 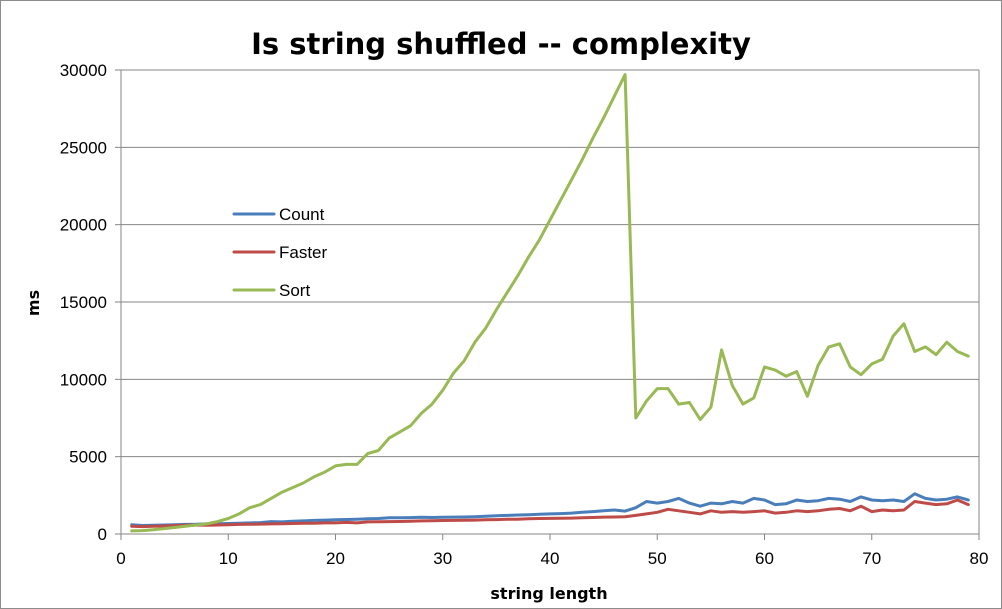 What do you see at coordinates (228, 558) in the screenshot?
I see `x-tick-label: 10` at bounding box center [228, 558].